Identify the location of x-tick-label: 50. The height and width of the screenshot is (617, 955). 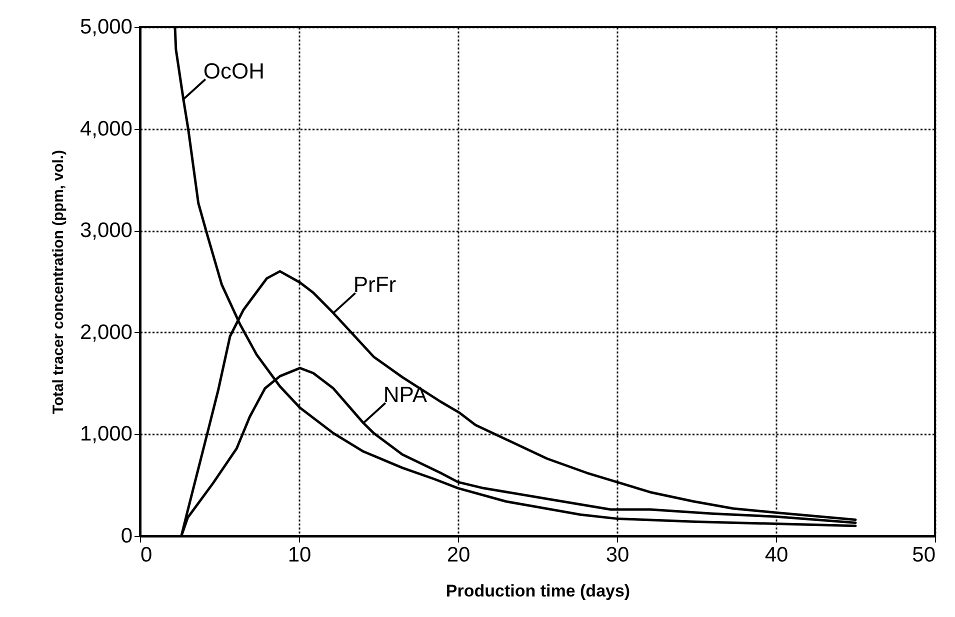
(924, 555).